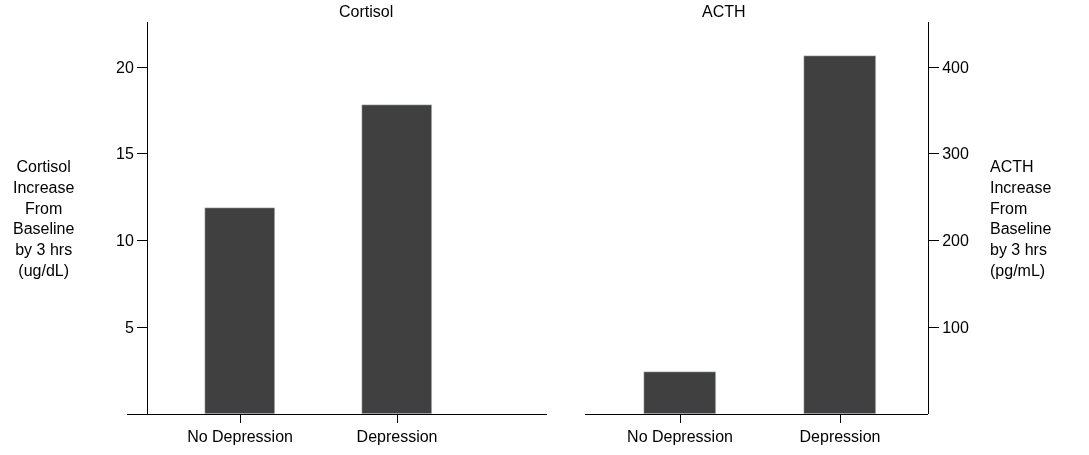  I want to click on y-tick-label: 5, so click(129, 327).